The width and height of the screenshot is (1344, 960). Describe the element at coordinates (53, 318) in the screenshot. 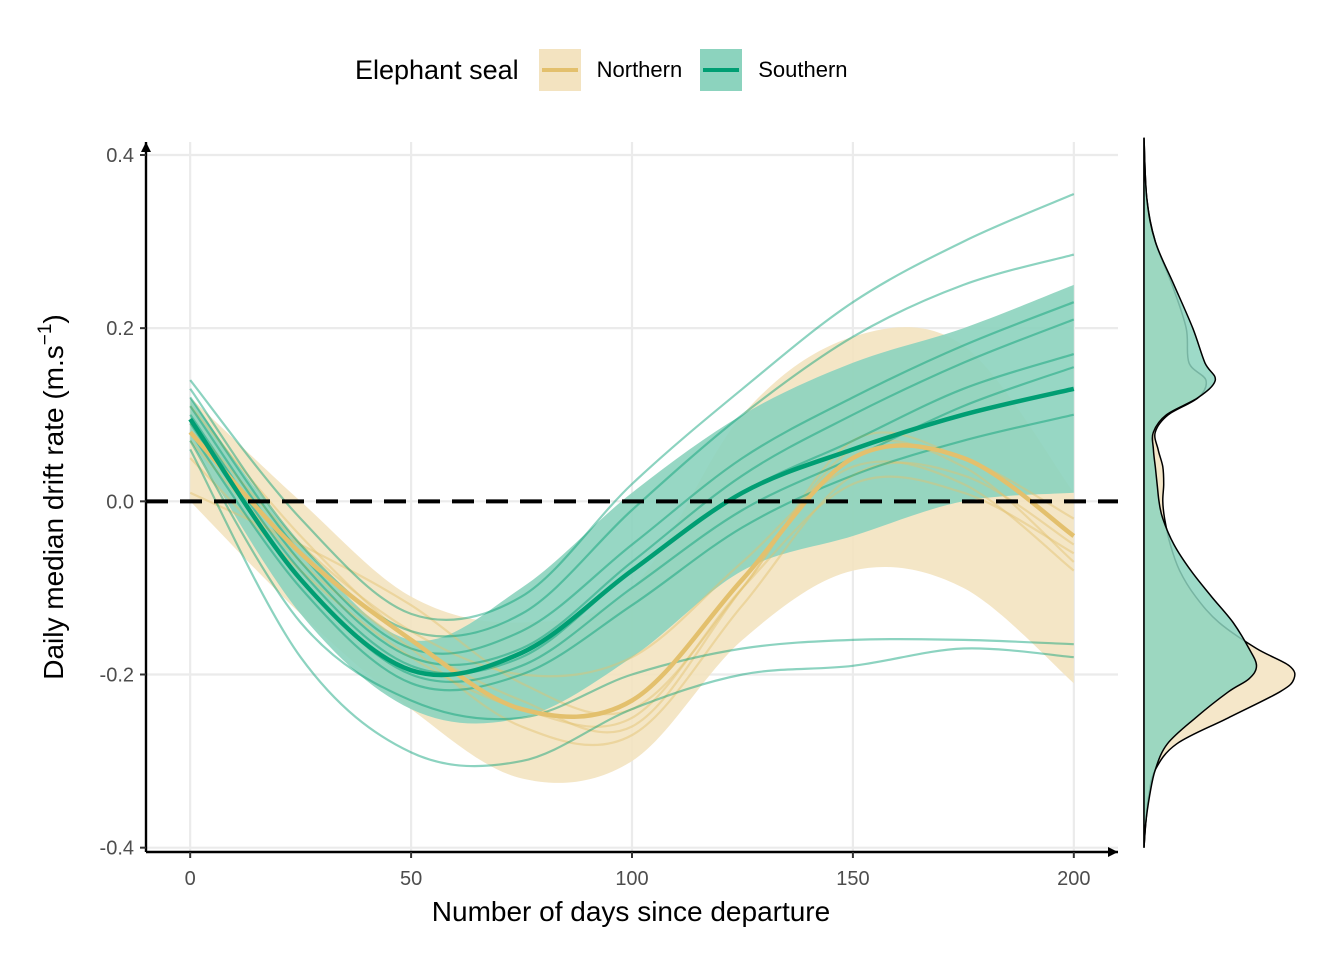

I see `y-axis-title-close: )` at that location.